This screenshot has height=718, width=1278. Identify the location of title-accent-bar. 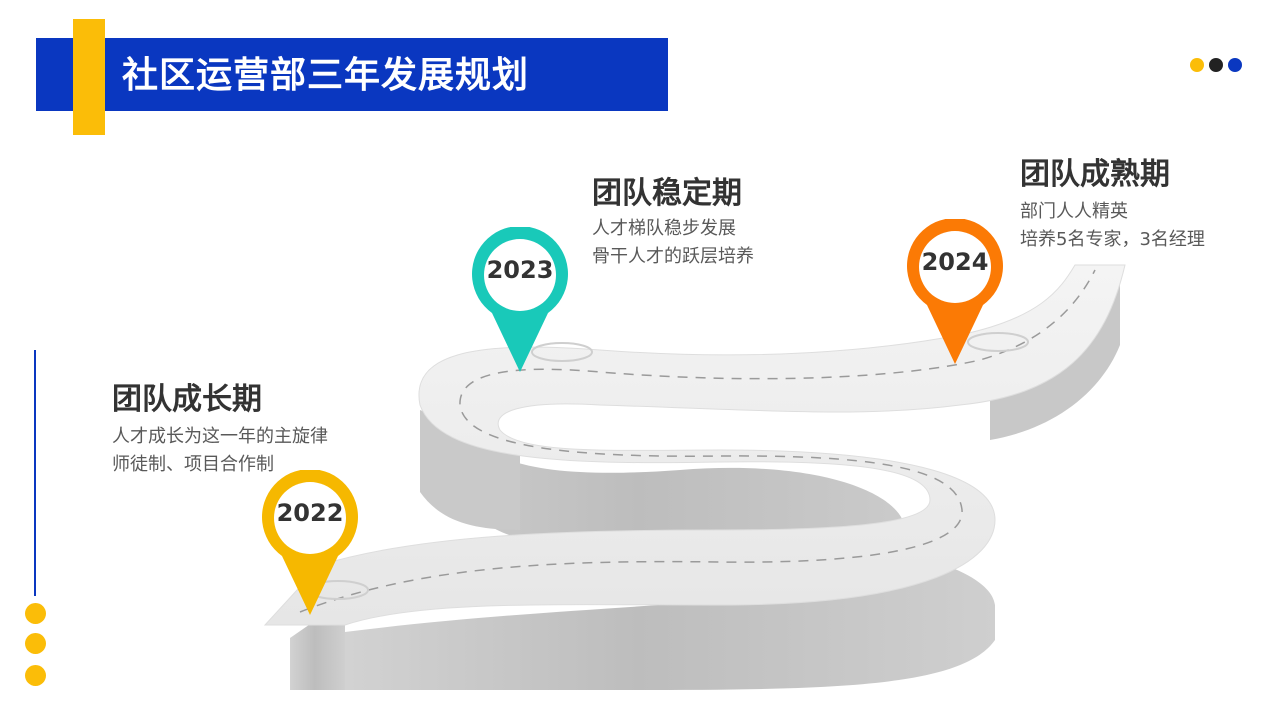
(89, 77).